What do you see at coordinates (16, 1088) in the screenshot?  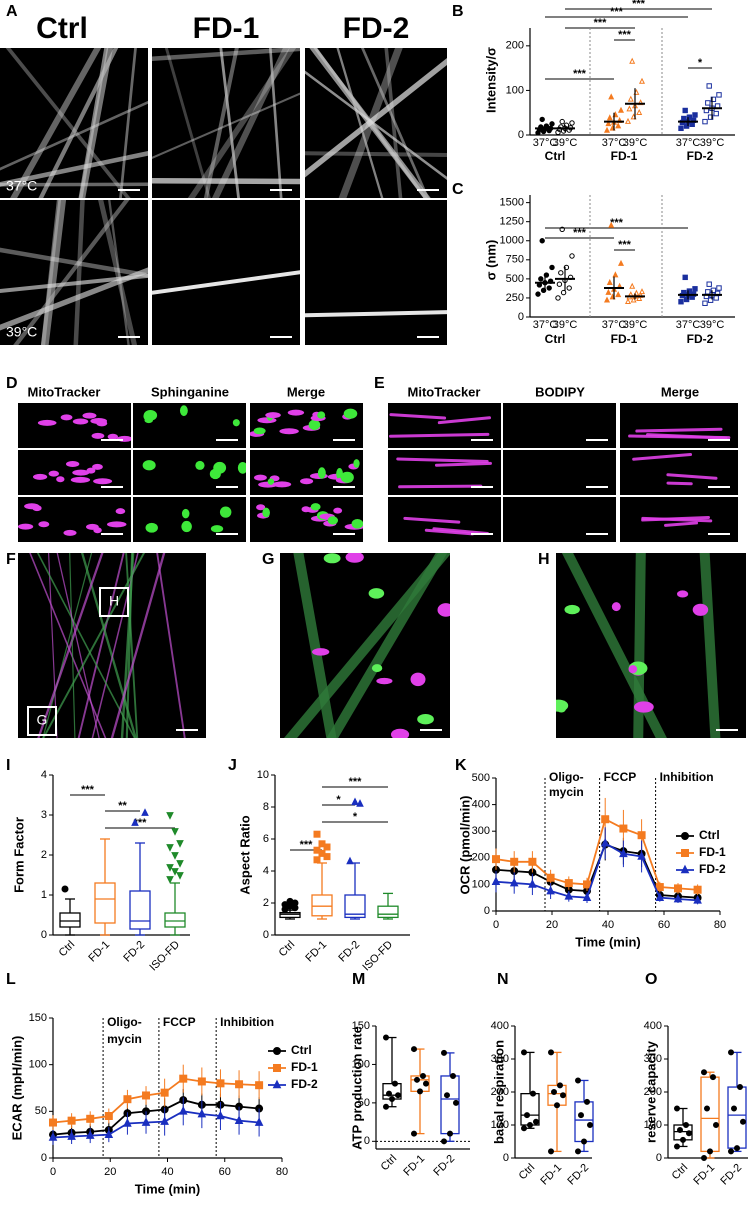 I see `y-axis-label: ECAR (mpH/min)` at bounding box center [16, 1088].